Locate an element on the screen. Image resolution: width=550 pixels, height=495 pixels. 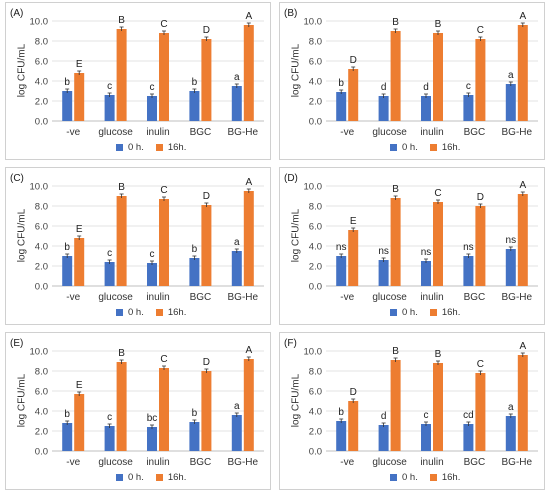
significance-letter: cd is located at coordinates (468, 415).